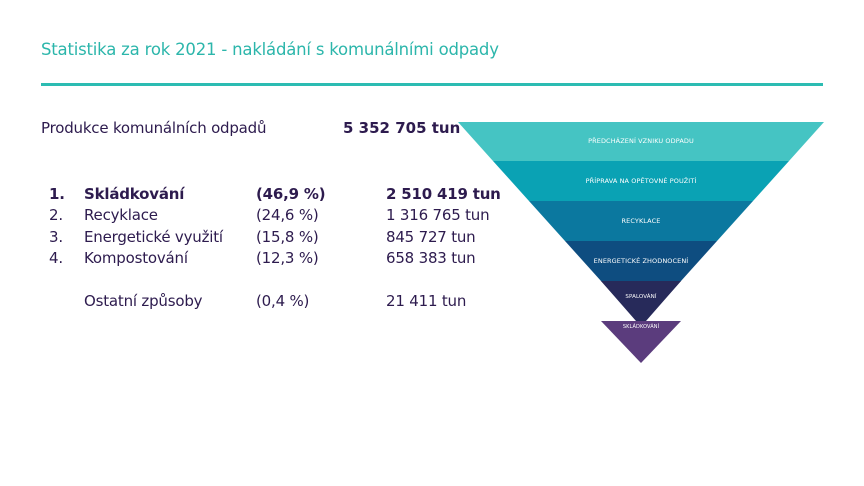 The image size is (864, 486). Describe the element at coordinates (641, 342) in the screenshot. I see `tier-landfill` at that location.